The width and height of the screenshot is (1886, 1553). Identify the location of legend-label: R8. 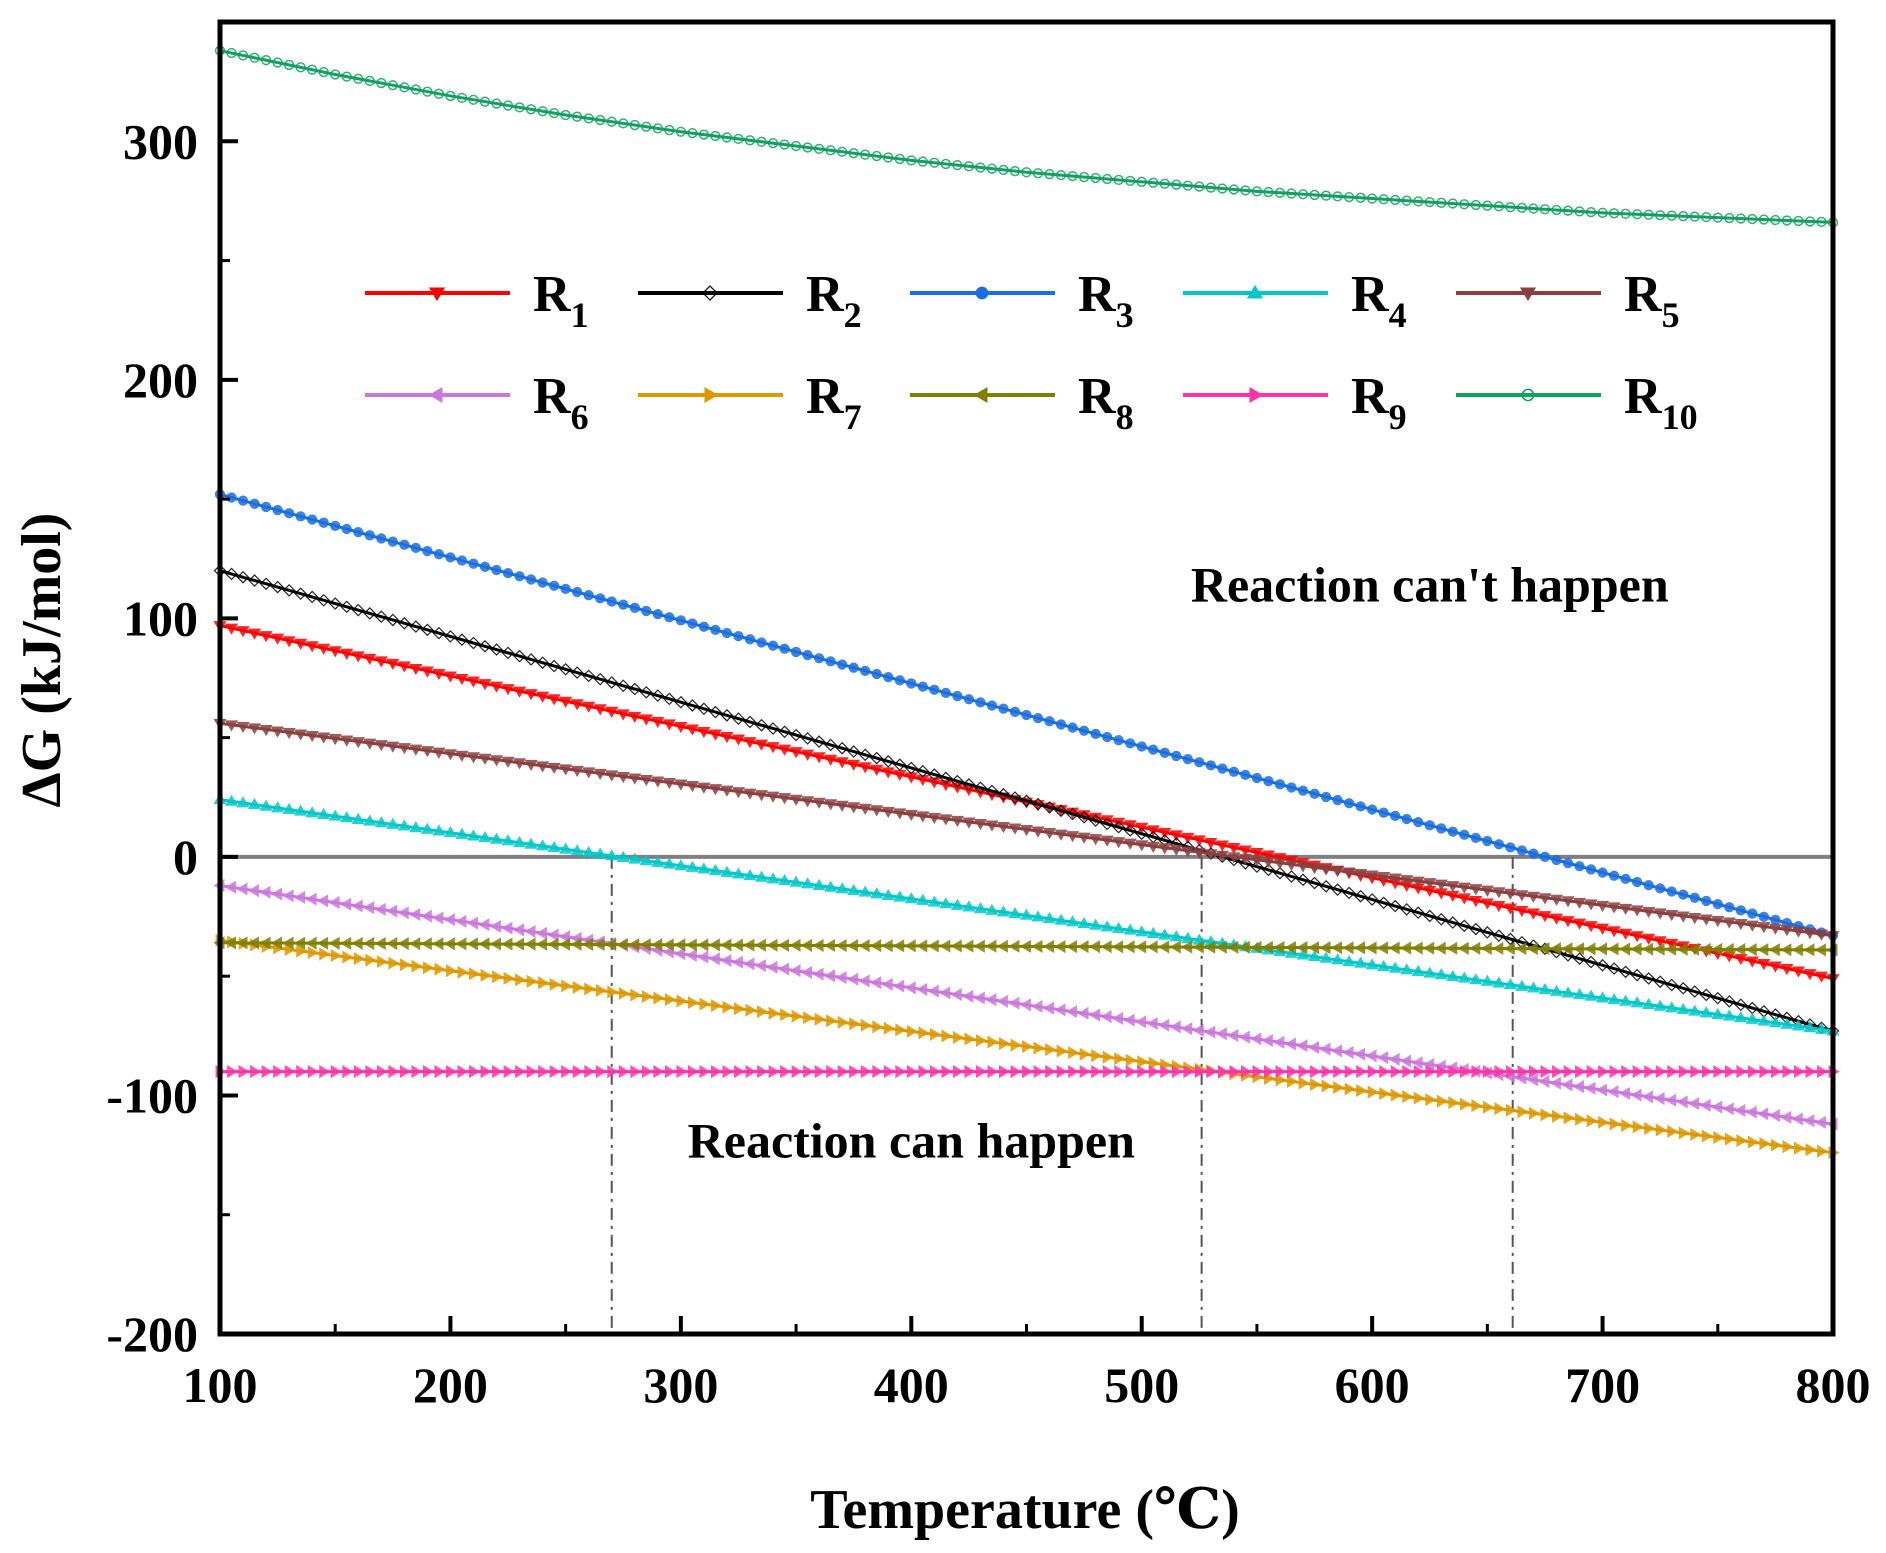
(1106, 402).